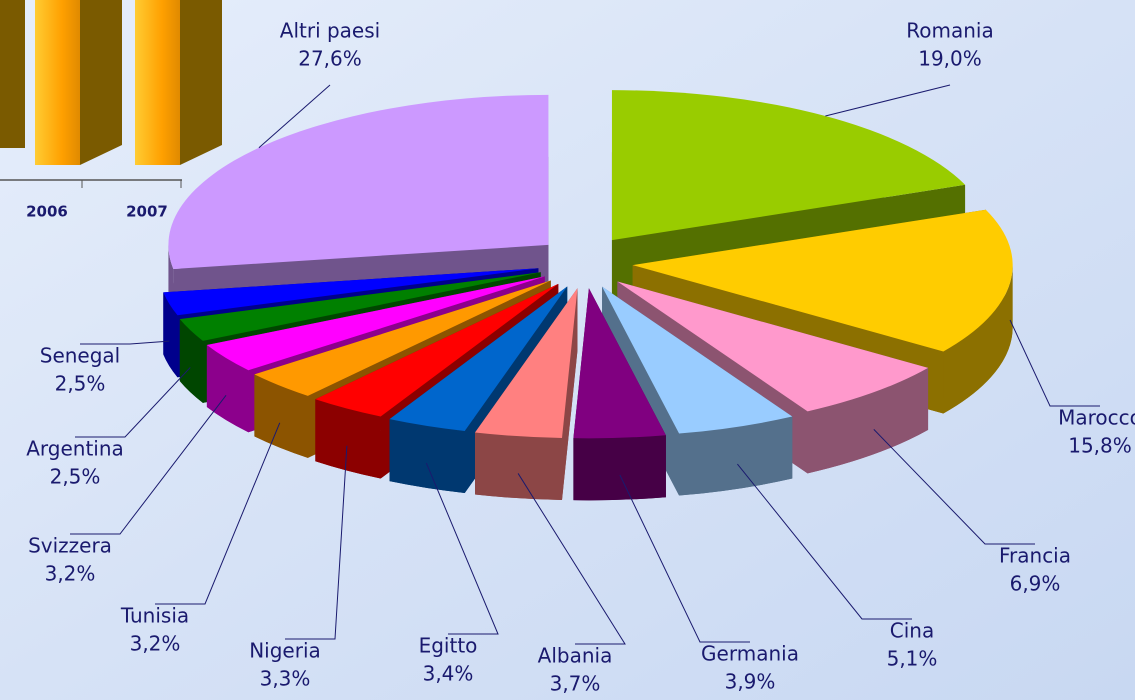  I want to click on slice-label: Marocco, so click(1096, 418).